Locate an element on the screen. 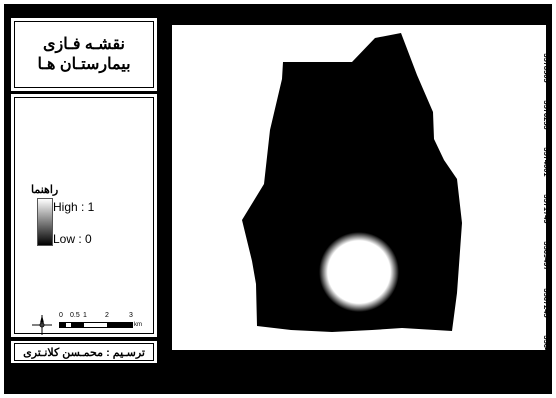 Image resolution: width=556 pixels, height=398 pixels. x-tick-label-bottom: 216149 is located at coordinates (286, 383).